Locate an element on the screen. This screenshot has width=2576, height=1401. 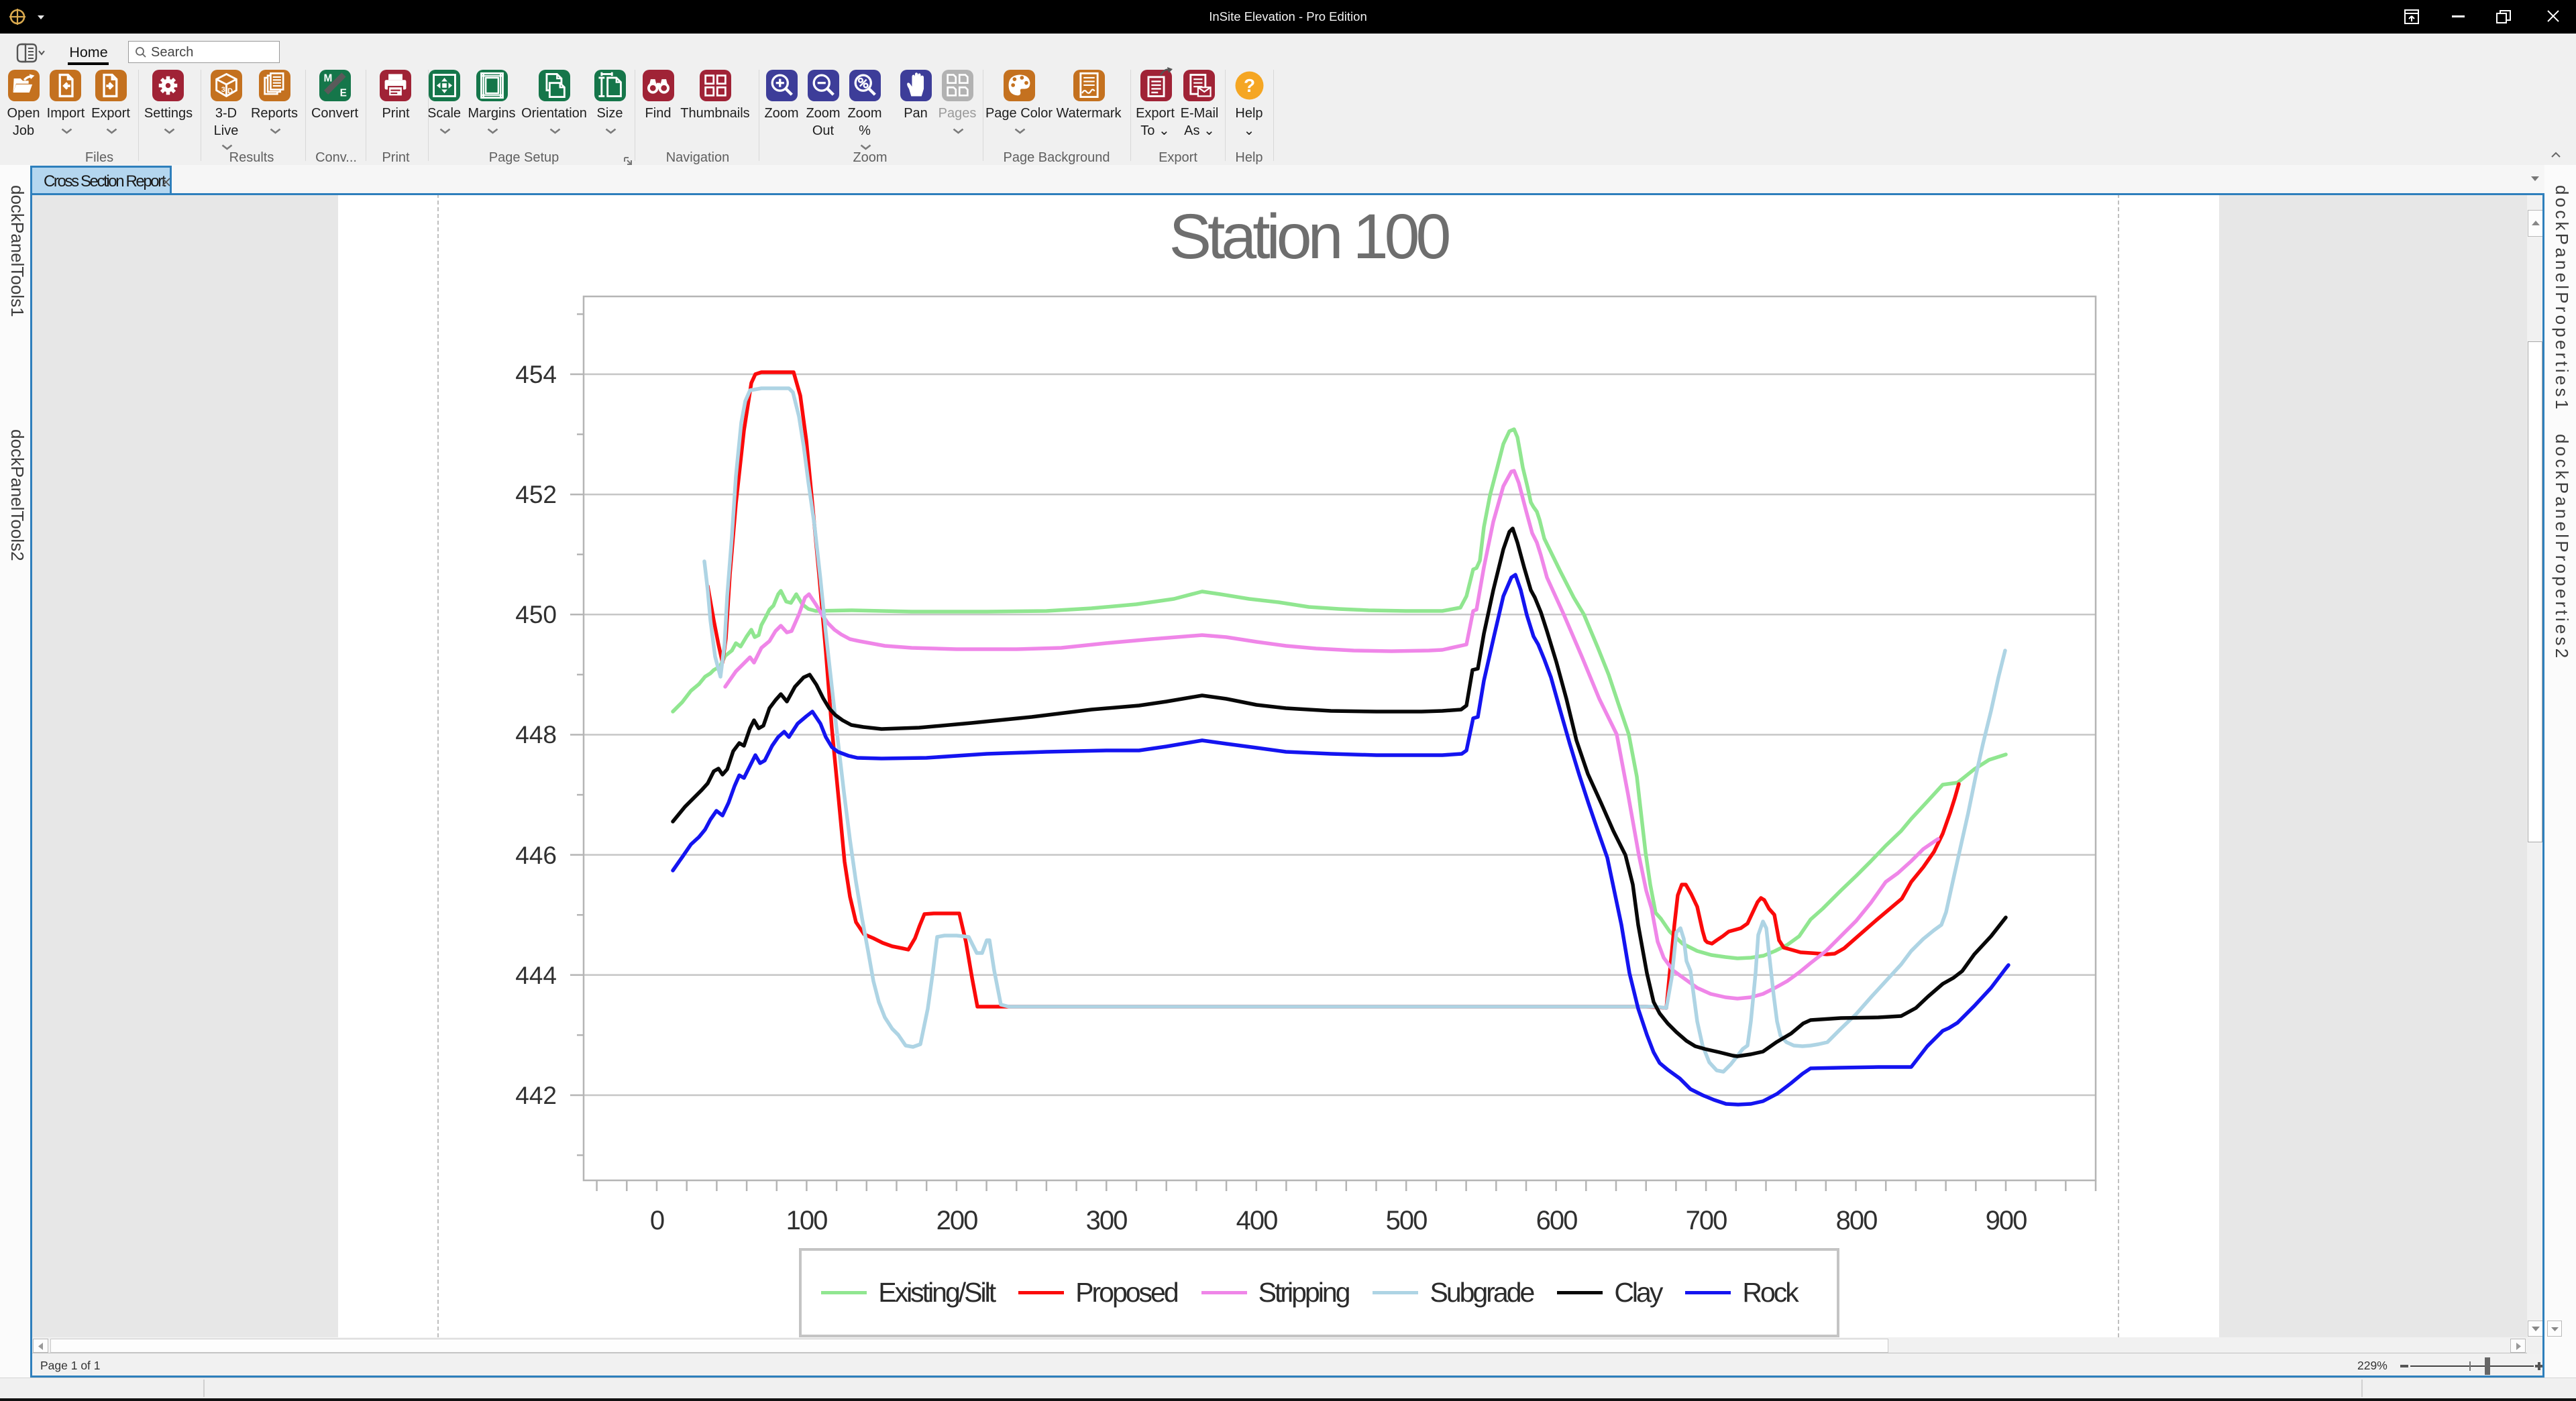
svg-text: M is located at coordinates (327, 78).